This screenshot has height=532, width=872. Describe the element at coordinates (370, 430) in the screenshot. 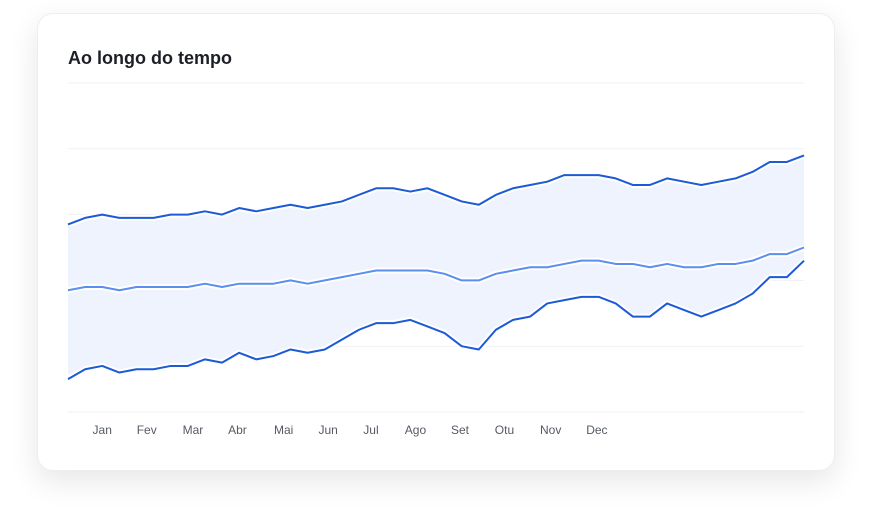

I see `x-tick-label: Jul` at that location.